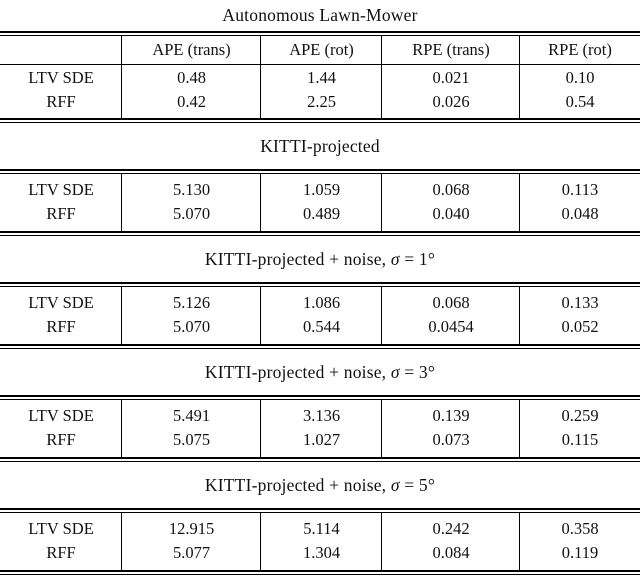 This screenshot has width=640, height=579. Describe the element at coordinates (191, 77) in the screenshot. I see `cell-ape-trans: 0.48` at that location.